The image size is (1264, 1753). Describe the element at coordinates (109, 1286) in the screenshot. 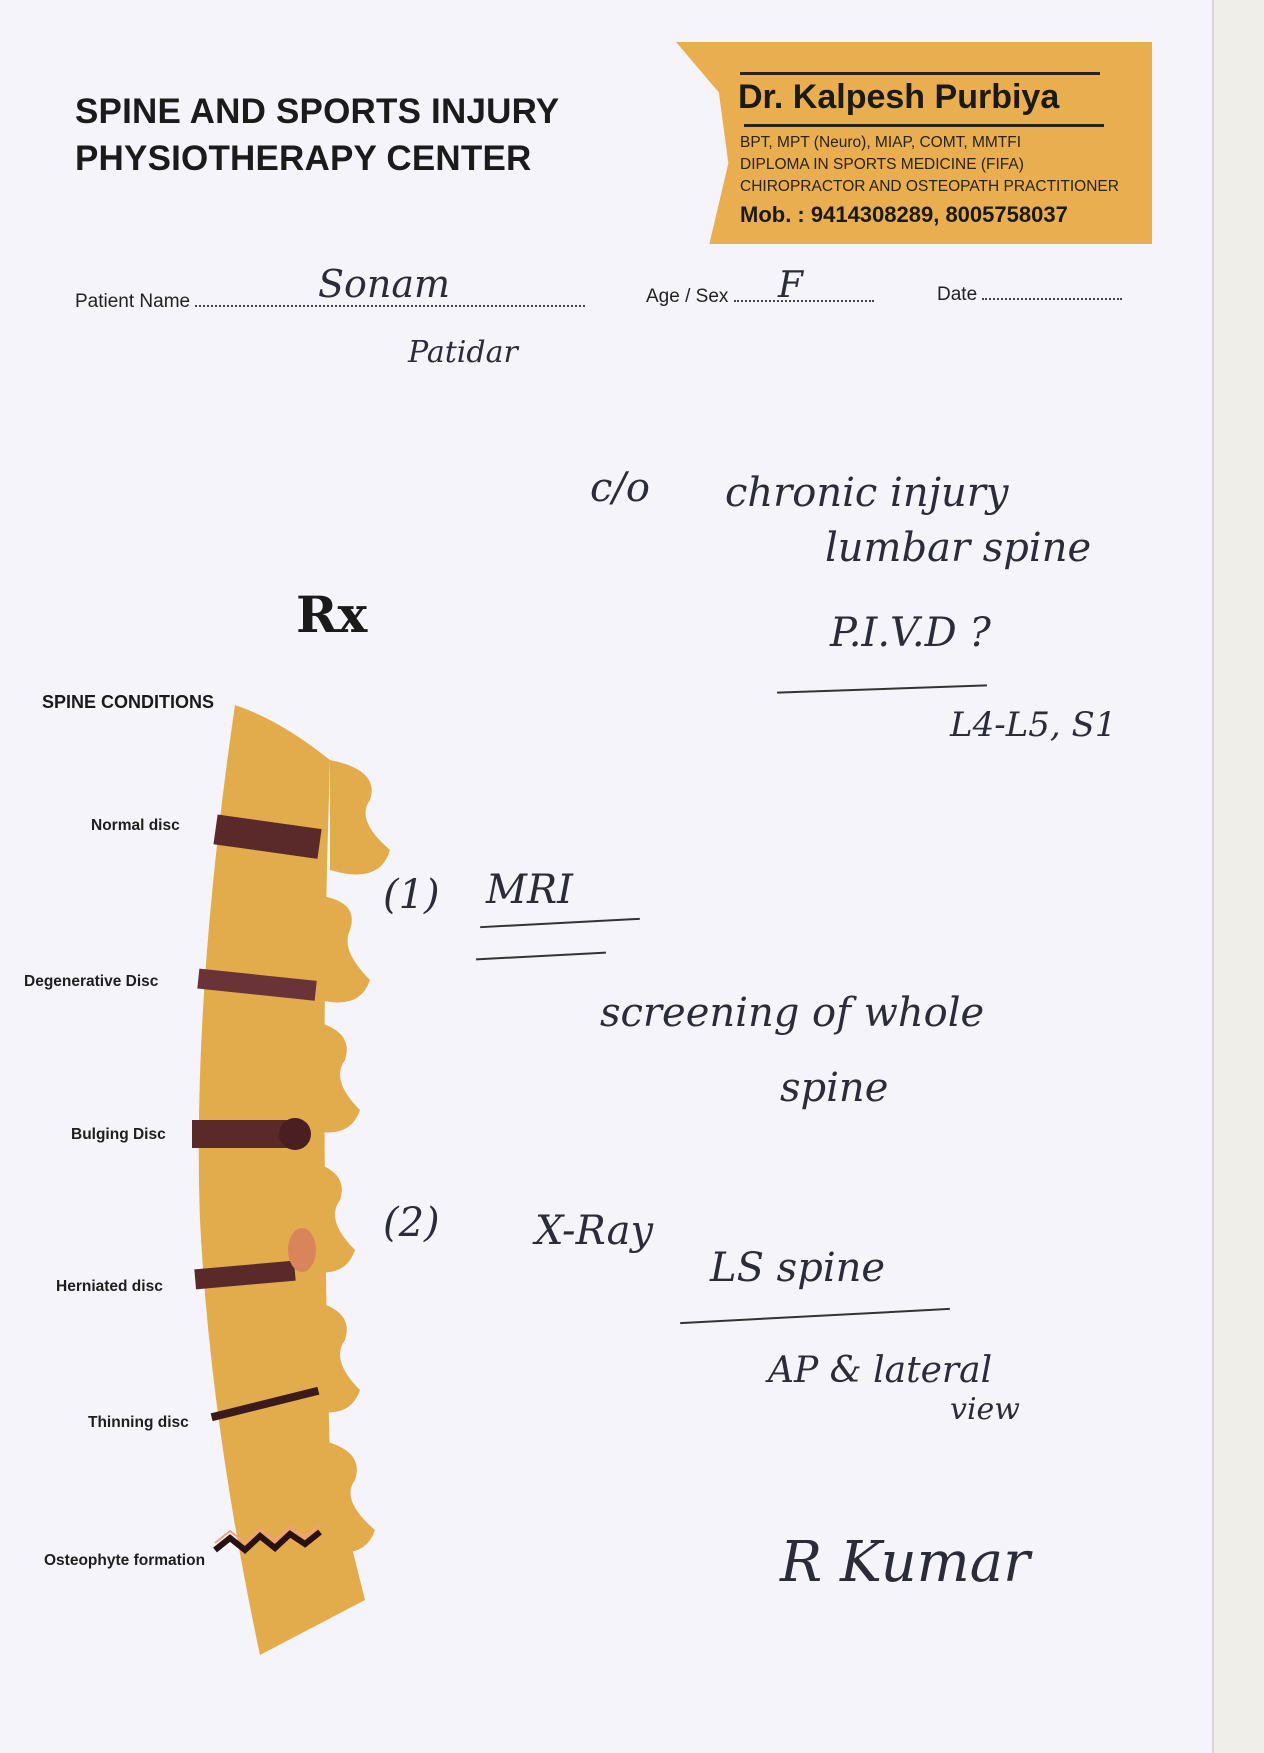

I see `label-herniated-disc: Herniated disc` at that location.